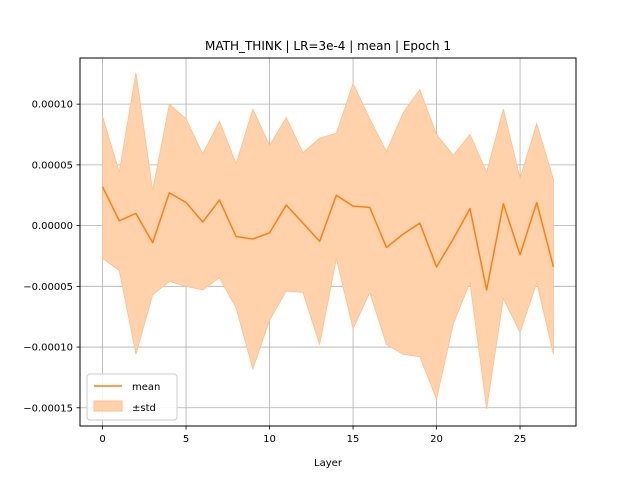 Image resolution: width=640 pixels, height=480 pixels. What do you see at coordinates (52, 226) in the screenshot?
I see `y-tick-label: 0.00000` at bounding box center [52, 226].